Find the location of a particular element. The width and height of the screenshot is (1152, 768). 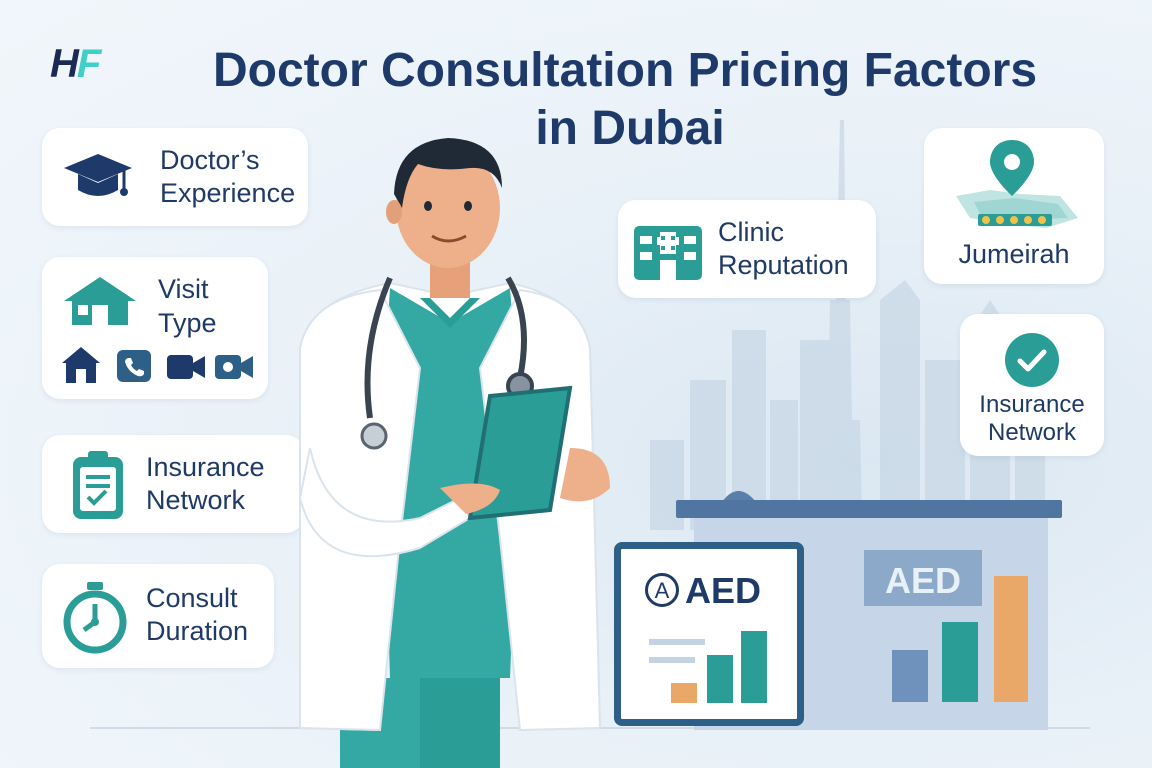

card-label-line-1: Clinic is located at coordinates (751, 232).